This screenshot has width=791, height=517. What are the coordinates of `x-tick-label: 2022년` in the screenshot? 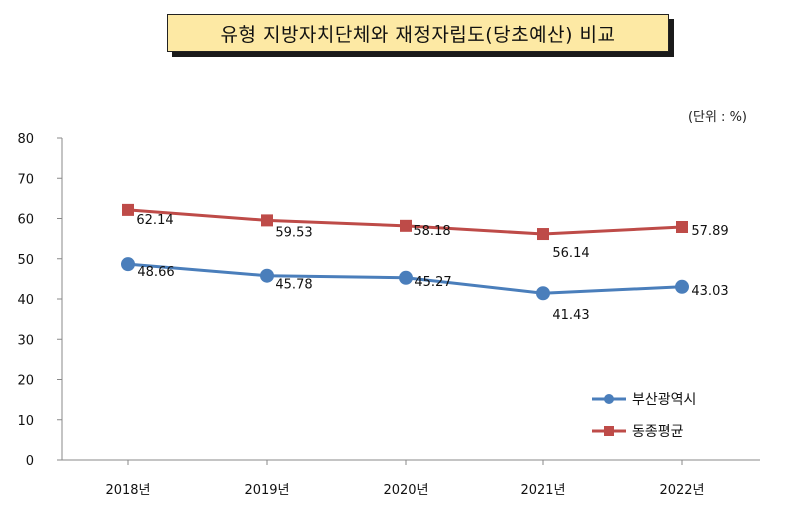 It's located at (681, 490).